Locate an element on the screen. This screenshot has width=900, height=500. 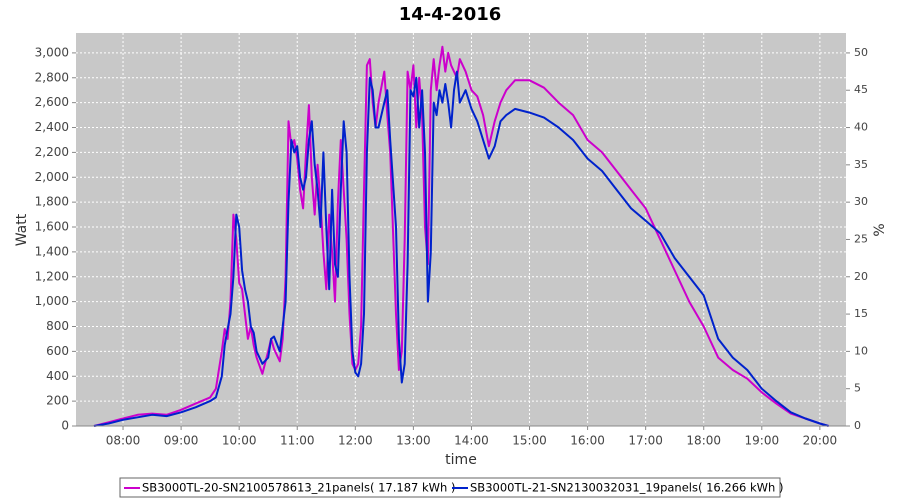
y-tick-label: 1,400 is located at coordinates (52, 251).